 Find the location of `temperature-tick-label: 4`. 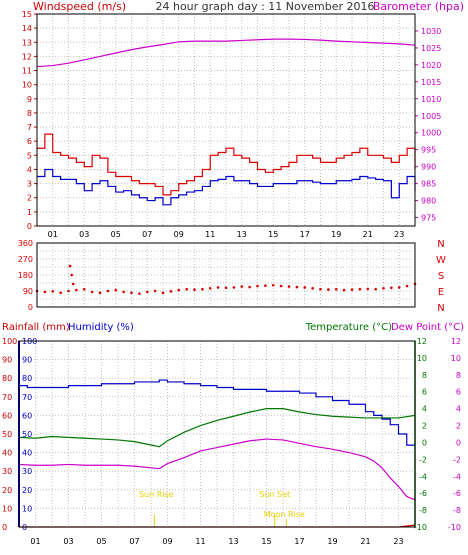

temperature-tick-label: 4 is located at coordinates (424, 409).